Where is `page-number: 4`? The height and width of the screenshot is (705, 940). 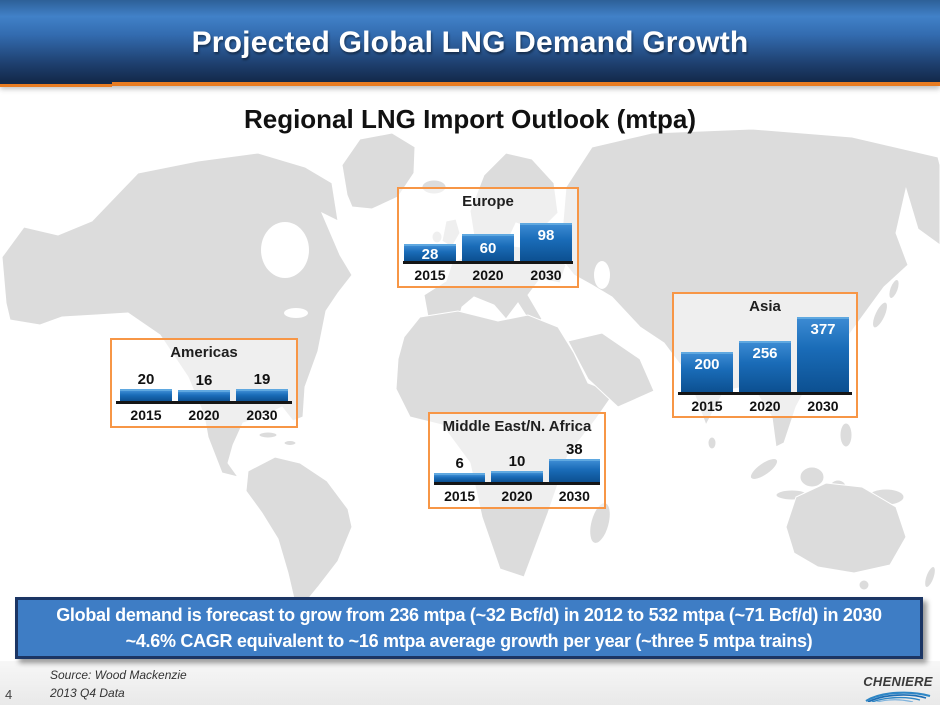
page-number: 4 is located at coordinates (9, 694).